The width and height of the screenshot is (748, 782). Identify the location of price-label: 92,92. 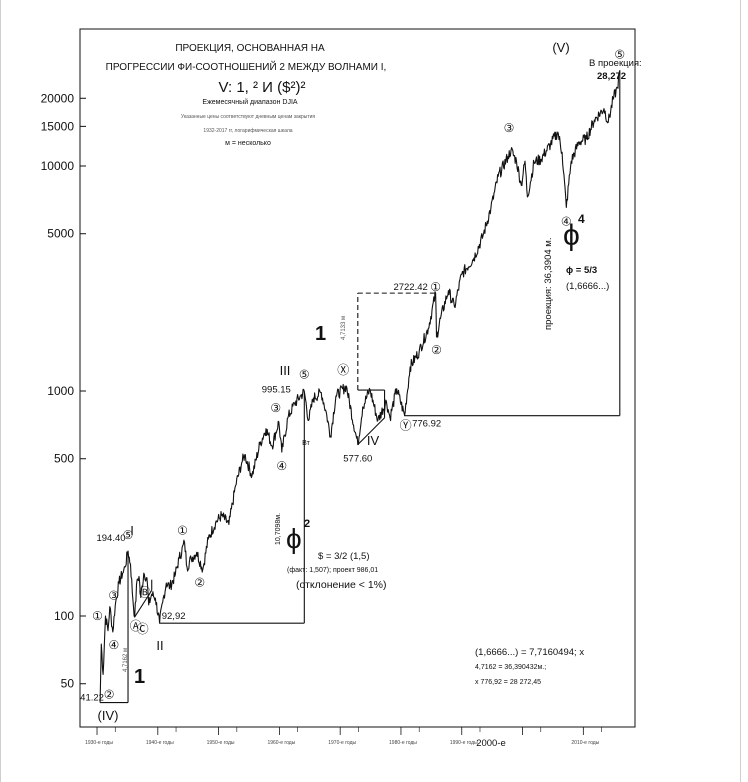
(174, 616).